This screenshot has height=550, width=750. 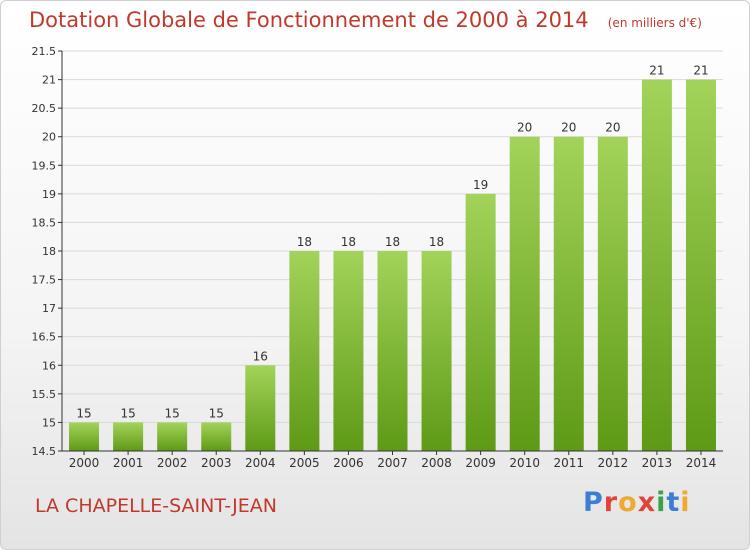 What do you see at coordinates (612, 293) in the screenshot?
I see `bar-2012` at bounding box center [612, 293].